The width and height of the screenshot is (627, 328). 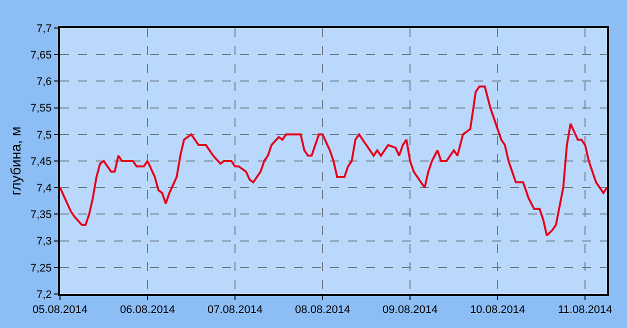 What do you see at coordinates (15, 161) in the screenshot?
I see `y-axis-title: глубина, м` at bounding box center [15, 161].